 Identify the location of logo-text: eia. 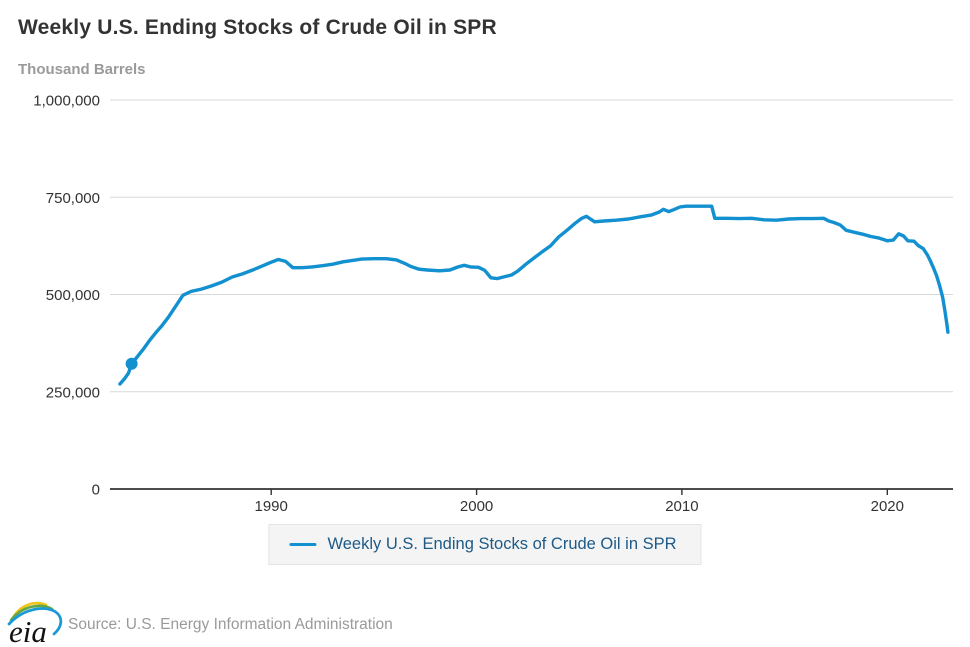
(28, 629).